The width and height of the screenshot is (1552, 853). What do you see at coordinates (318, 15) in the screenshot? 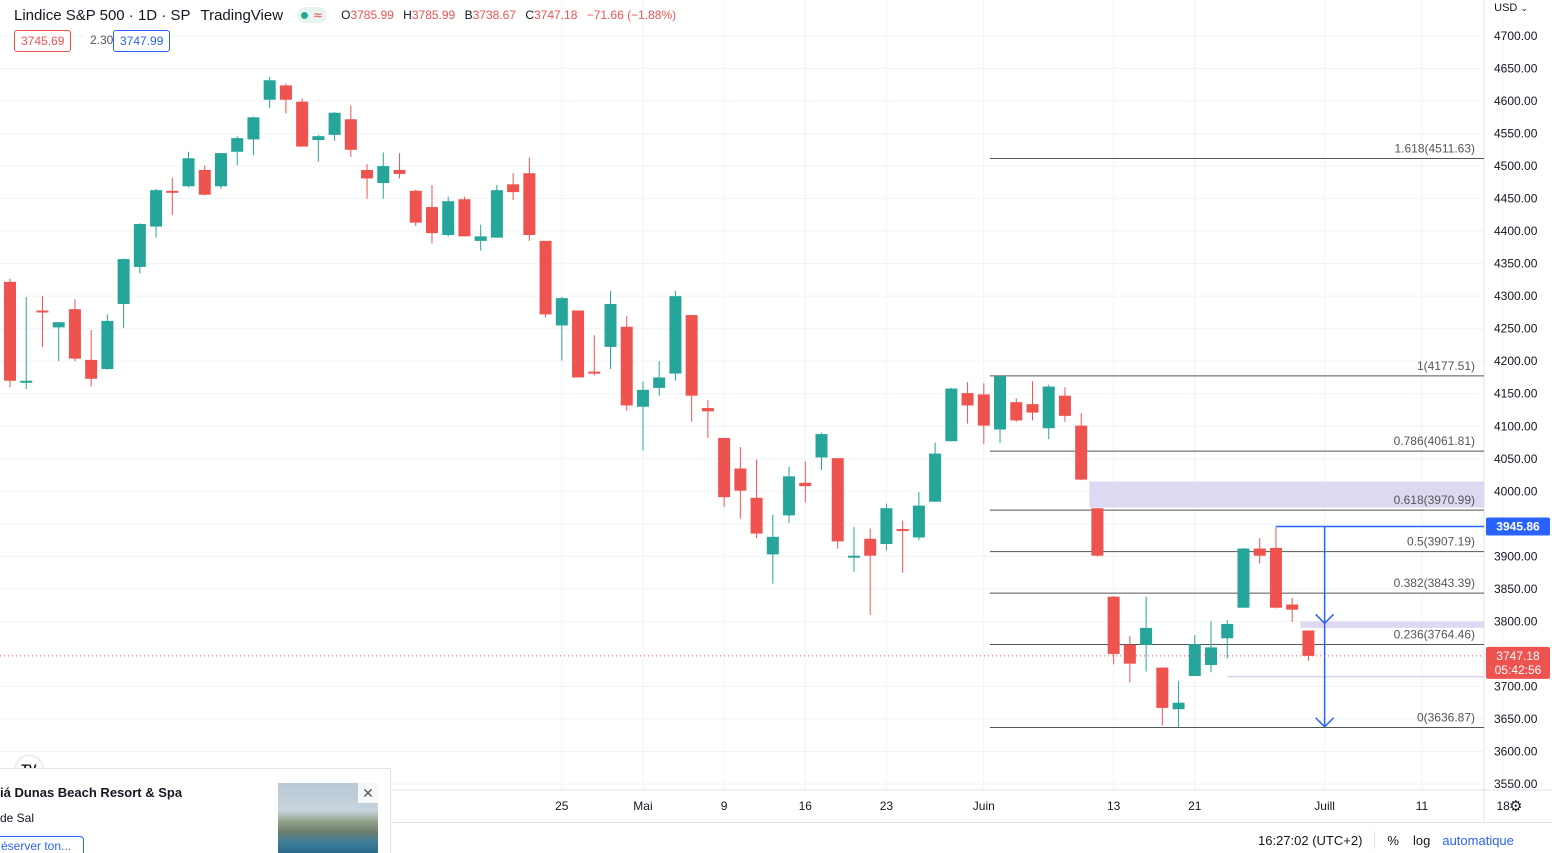
I see `wave-icon: ≈` at bounding box center [318, 15].